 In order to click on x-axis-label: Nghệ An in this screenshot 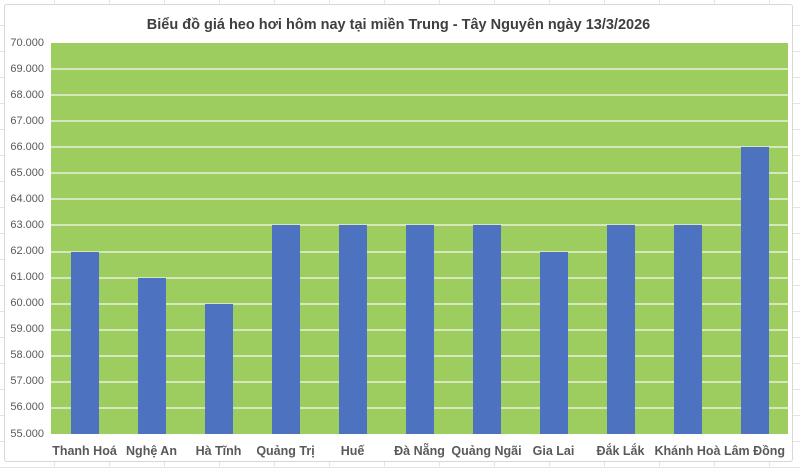, I will do `click(151, 451)`.